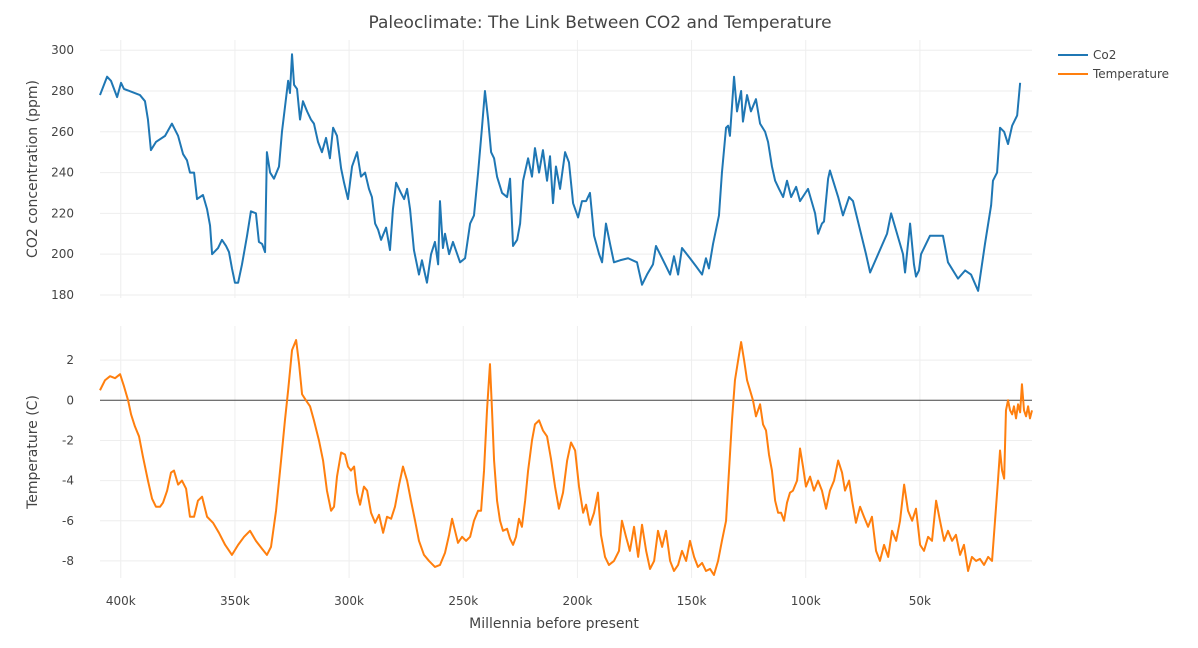 The width and height of the screenshot is (1198, 648). Describe the element at coordinates (1130, 74) in the screenshot. I see `legend-label: Temperature` at that location.